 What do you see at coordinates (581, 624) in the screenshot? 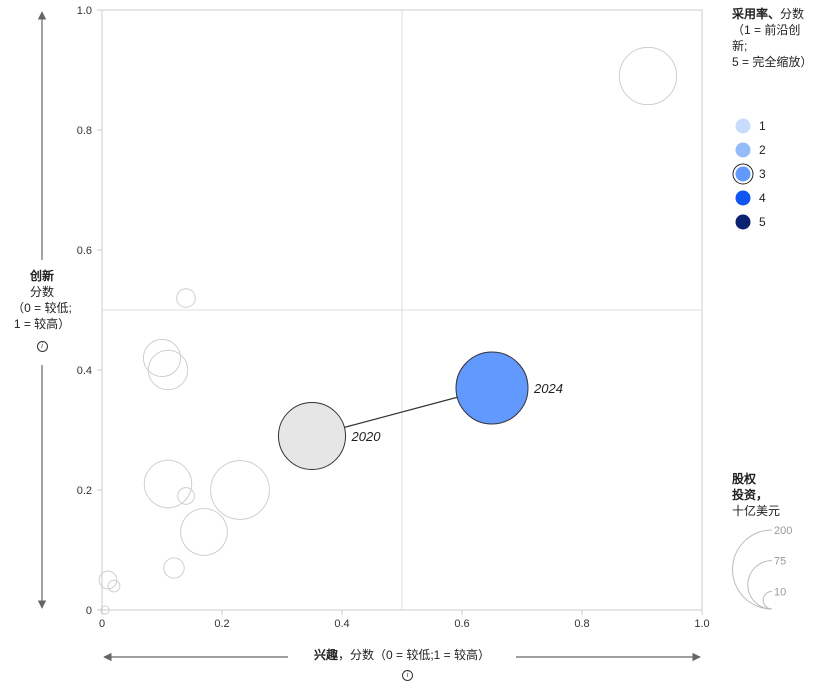
I see `x-tick-label: 0.8` at bounding box center [581, 624].